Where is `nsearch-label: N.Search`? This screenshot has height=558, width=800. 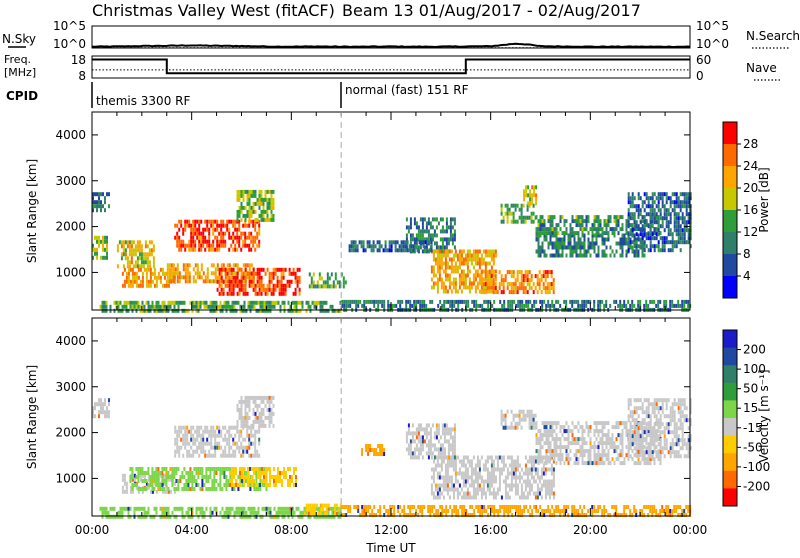
nsearch-label: N.Search is located at coordinates (773, 36).